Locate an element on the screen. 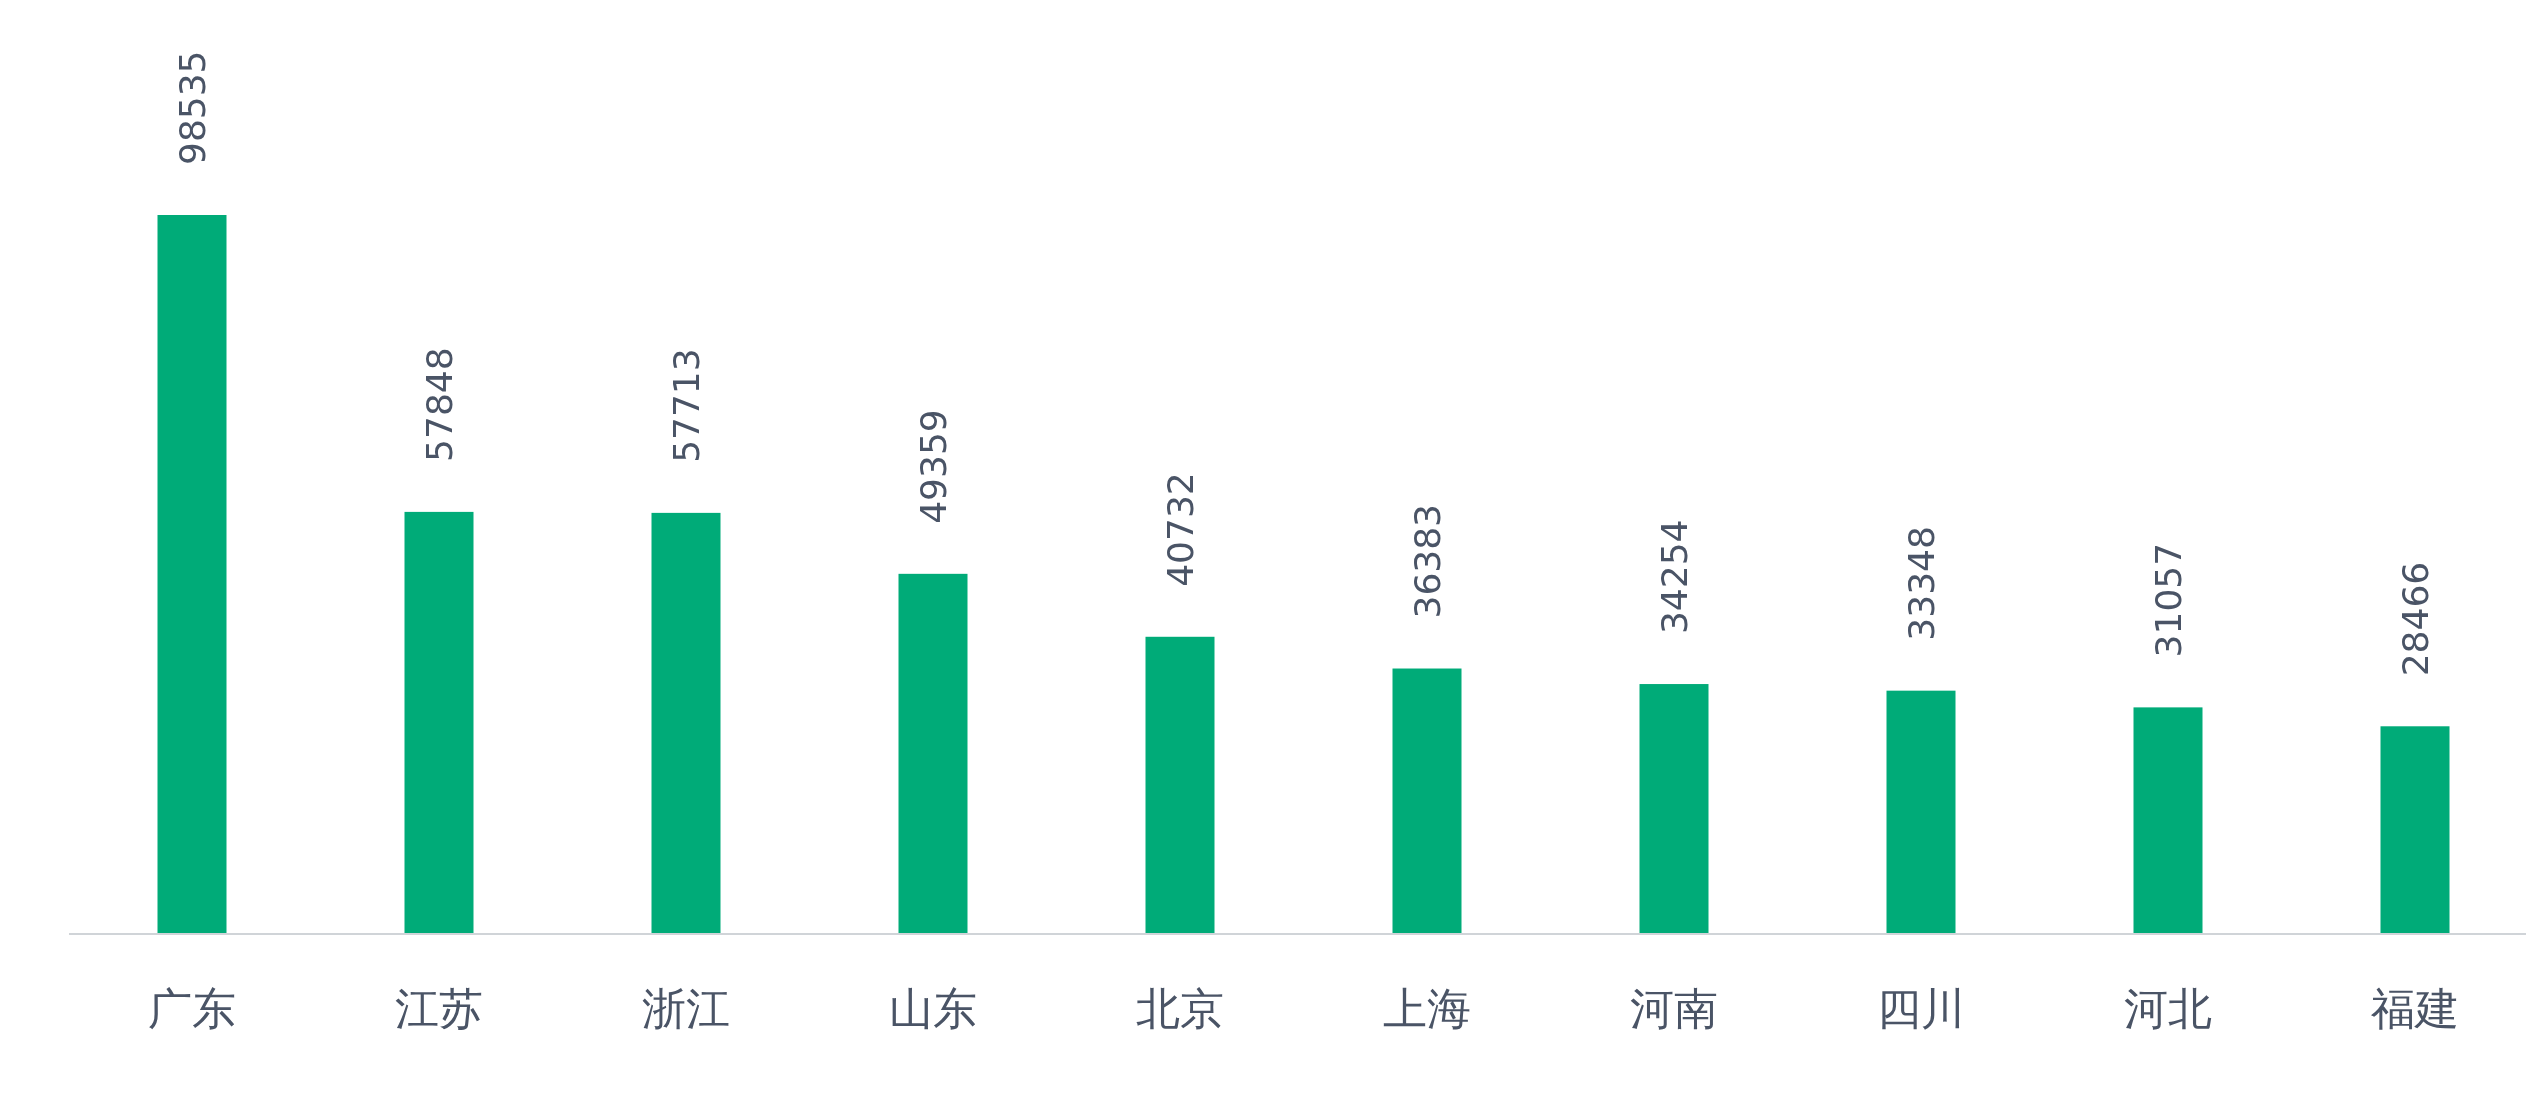 This screenshot has height=1099, width=2534. x-tick-label: 河南 is located at coordinates (1674, 1008).